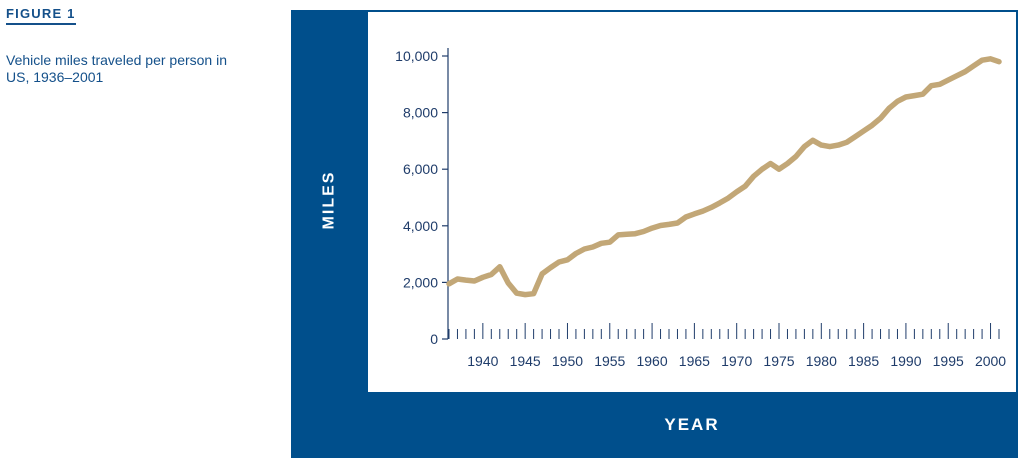  What do you see at coordinates (872, 125) in the screenshot?
I see `data-point-1986` at bounding box center [872, 125].